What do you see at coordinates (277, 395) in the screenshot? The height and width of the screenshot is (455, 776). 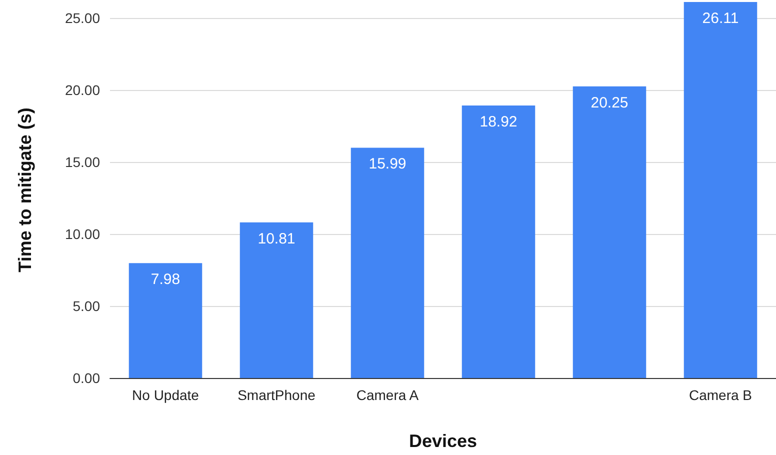 I see `x-tick-label: SmartPhone` at bounding box center [277, 395].